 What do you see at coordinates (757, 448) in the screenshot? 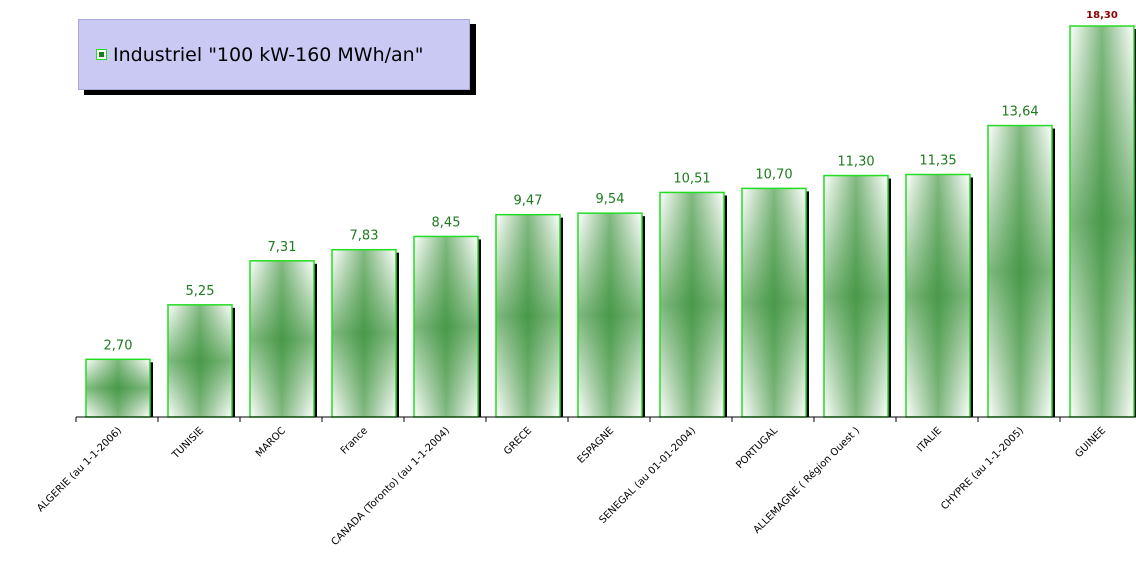
I see `category-label: PORTUGAL` at bounding box center [757, 448].